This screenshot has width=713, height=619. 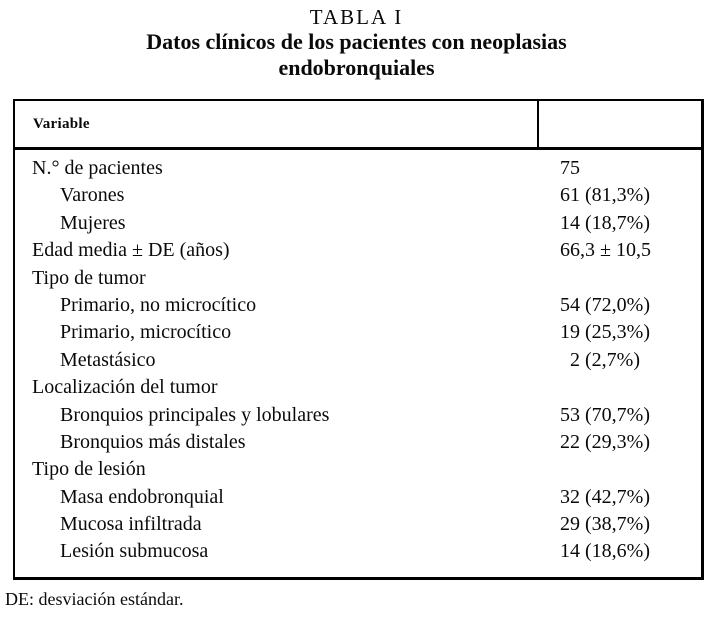 What do you see at coordinates (142, 496) in the screenshot?
I see `row-label: Masa endobronquial` at bounding box center [142, 496].